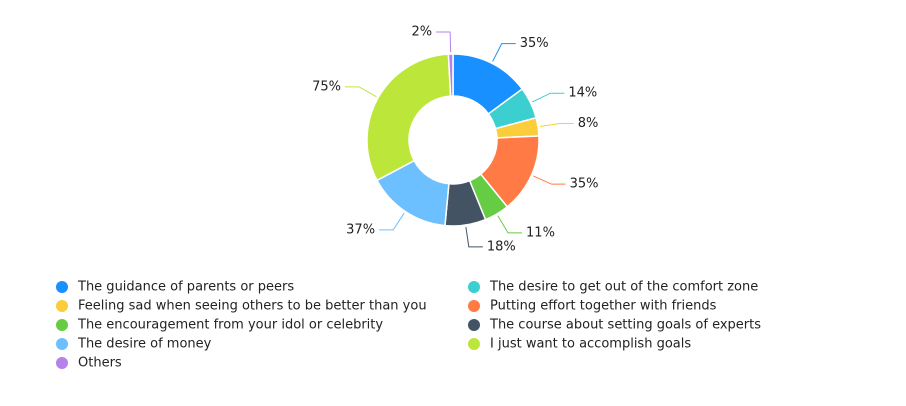 The width and height of the screenshot is (906, 406). What do you see at coordinates (360, 229) in the screenshot?
I see `value-label: 37%` at bounding box center [360, 229].